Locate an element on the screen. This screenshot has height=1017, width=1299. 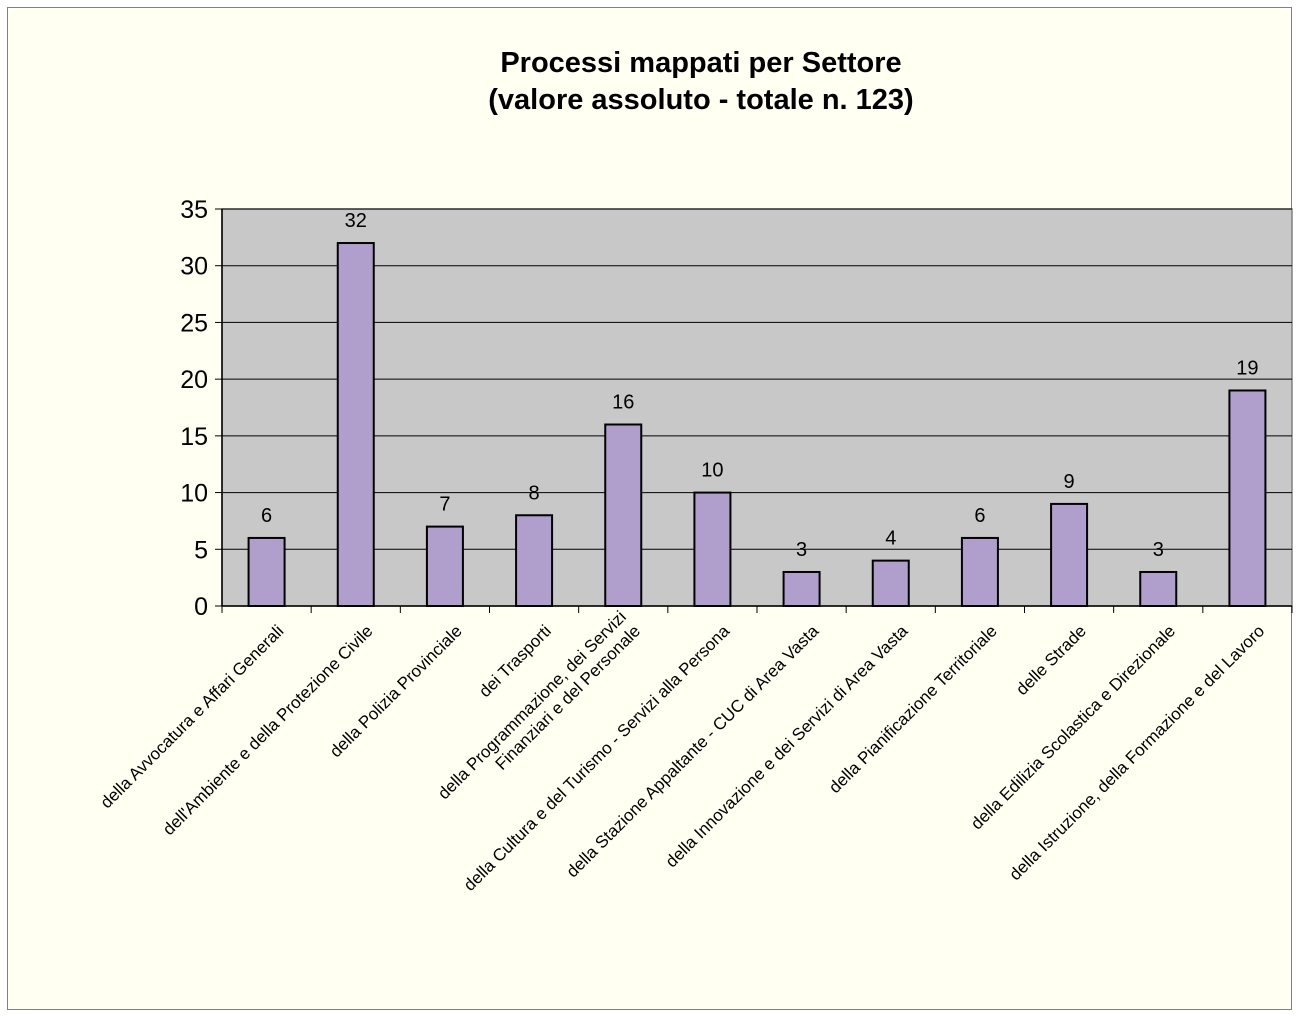
data-label: 10 is located at coordinates (712, 471).